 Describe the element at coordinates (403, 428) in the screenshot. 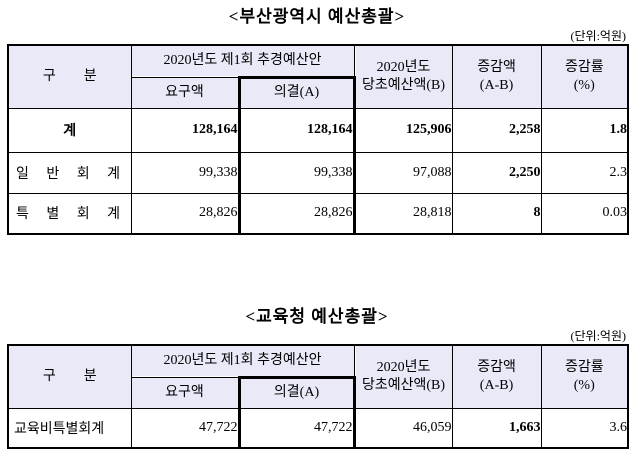

I see `initial-value: 46,059` at that location.